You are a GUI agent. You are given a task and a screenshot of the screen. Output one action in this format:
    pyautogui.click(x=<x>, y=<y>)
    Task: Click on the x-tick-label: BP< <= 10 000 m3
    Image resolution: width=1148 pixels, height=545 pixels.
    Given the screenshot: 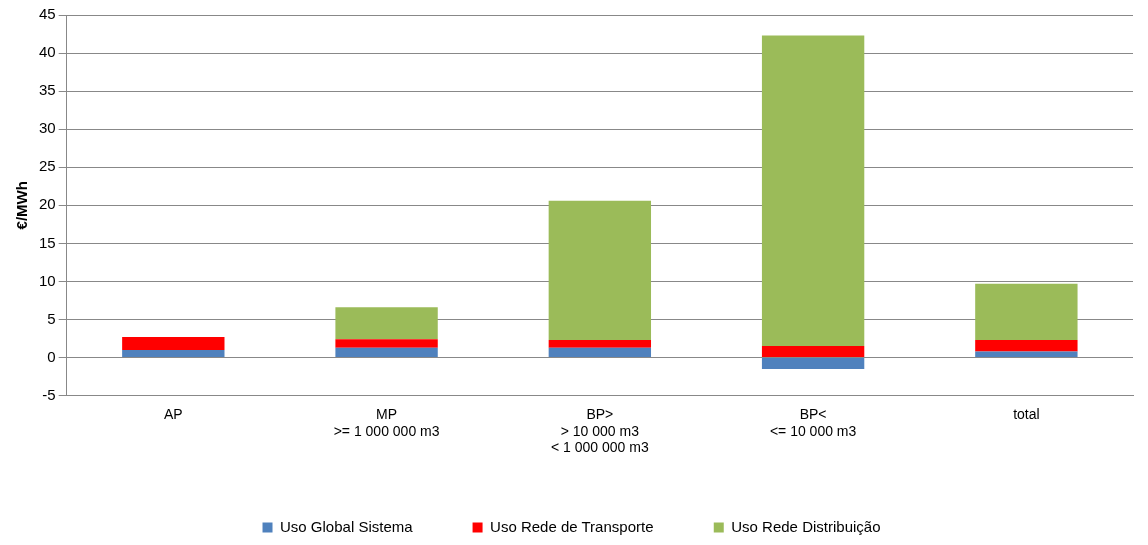 What is the action you would take?
    pyautogui.click(x=813, y=422)
    